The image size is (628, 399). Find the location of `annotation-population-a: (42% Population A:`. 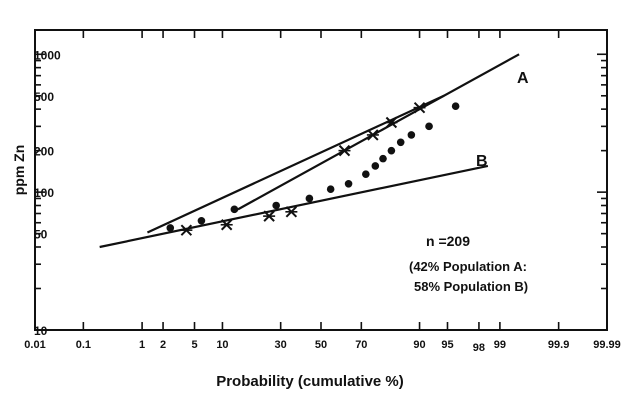

annotation-population-a: (42% Population A: is located at coordinates (468, 266).